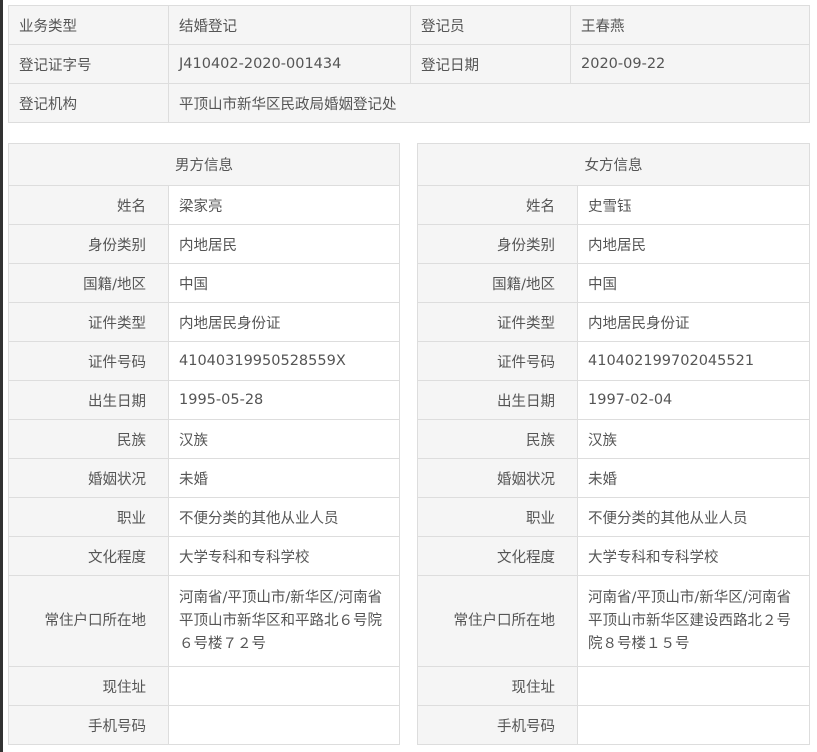  What do you see at coordinates (693, 361) in the screenshot?
I see `field-value: 410402199702045521` at bounding box center [693, 361].